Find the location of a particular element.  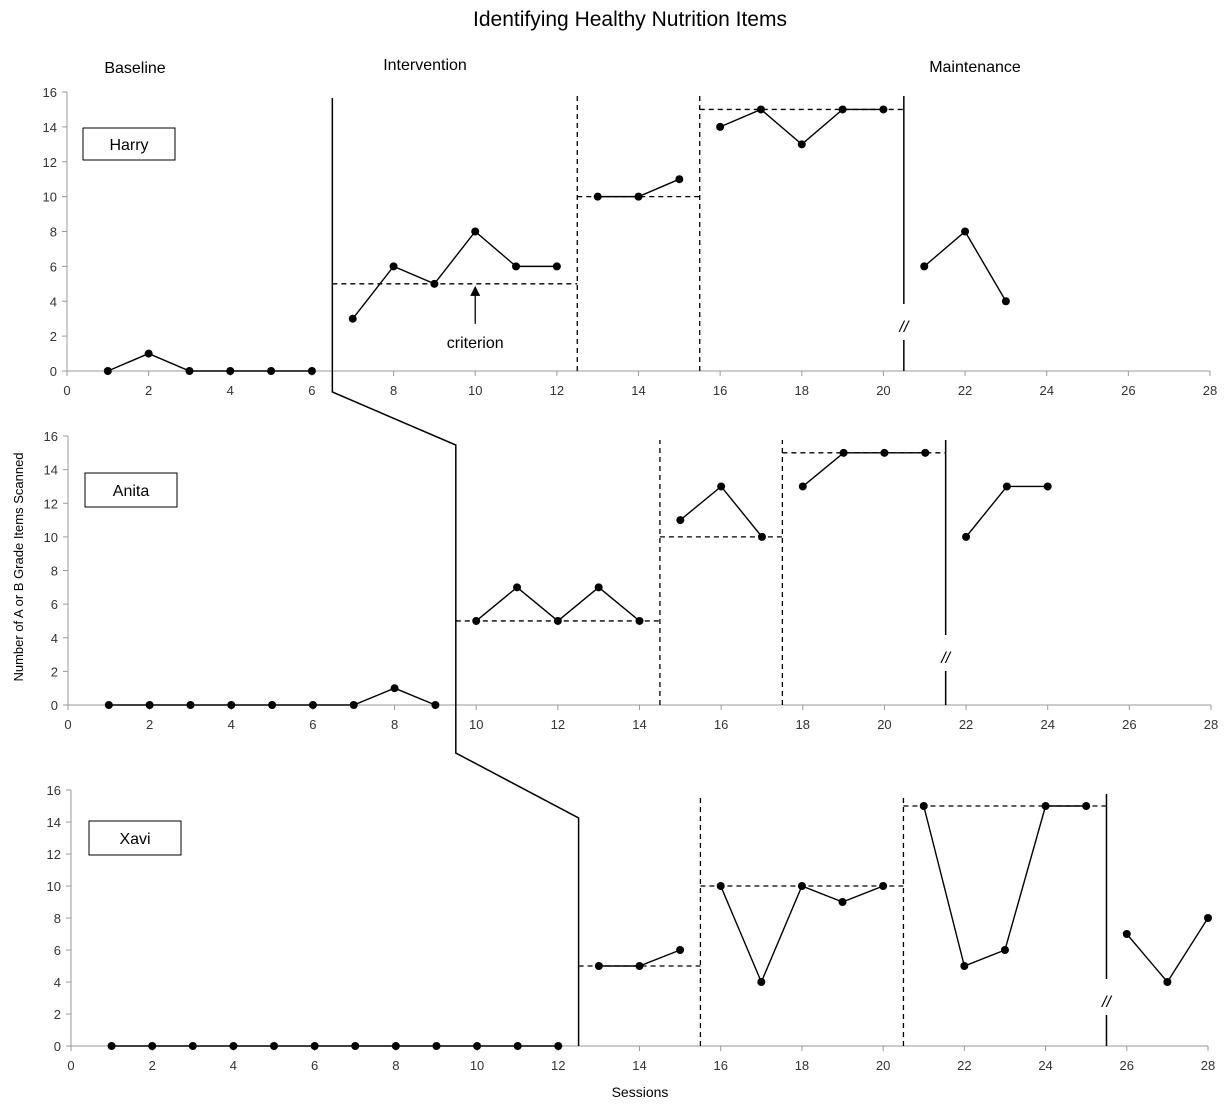

criterion-arrowhead is located at coordinates (475, 290).